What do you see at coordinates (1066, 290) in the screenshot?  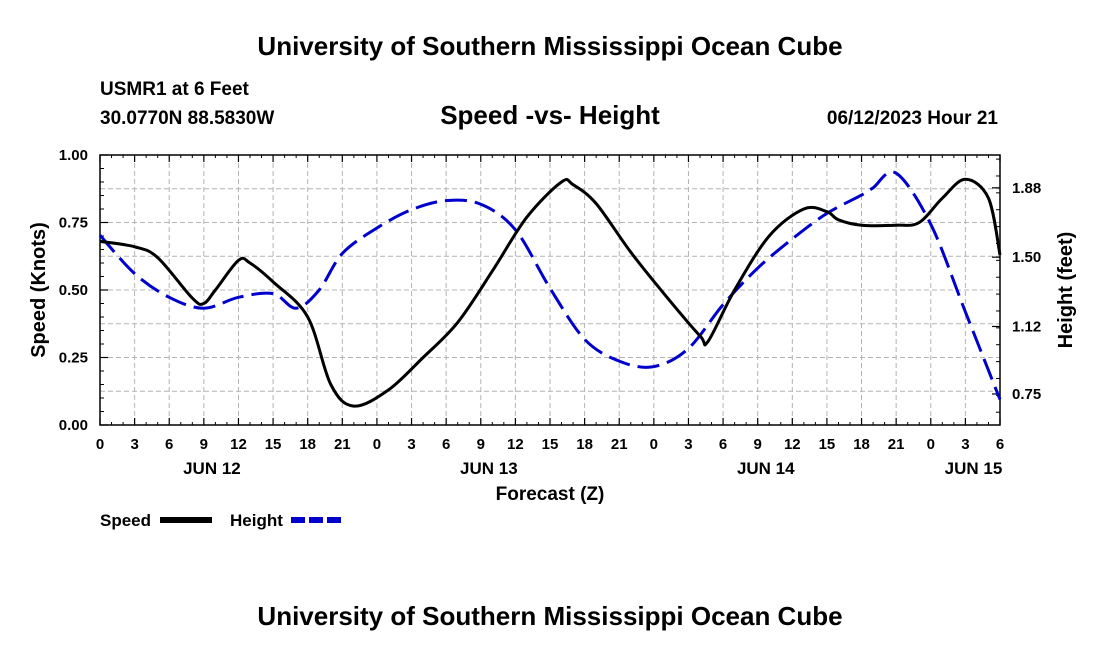 I see `y2-axis-title: Height (feet)` at bounding box center [1066, 290].